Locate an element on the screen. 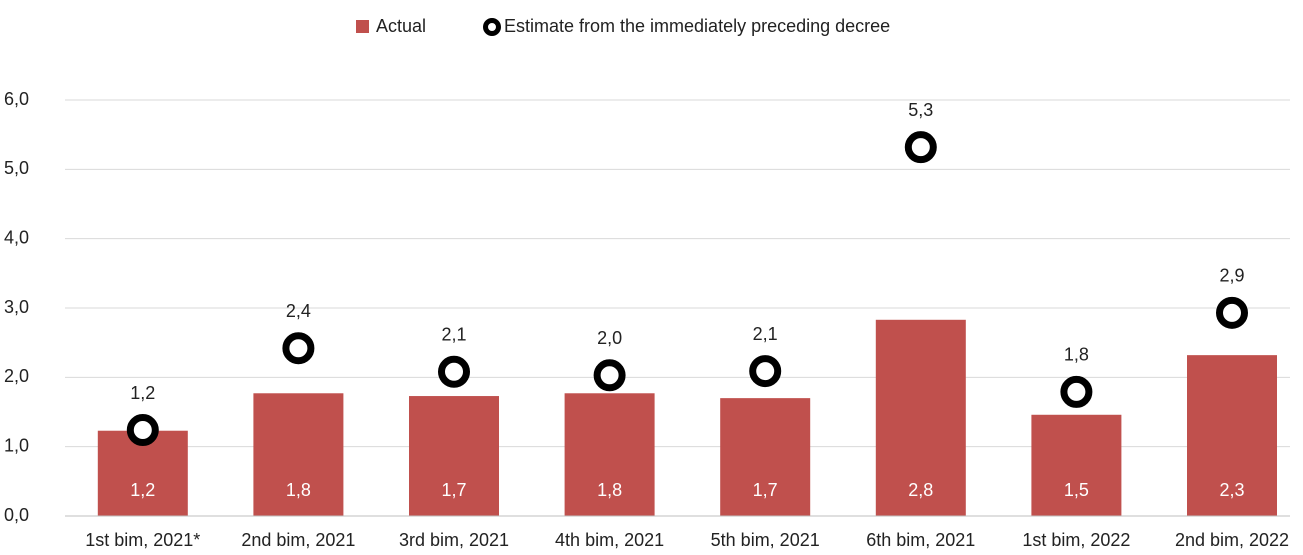  bar-value-label: 1,2 is located at coordinates (142, 490).